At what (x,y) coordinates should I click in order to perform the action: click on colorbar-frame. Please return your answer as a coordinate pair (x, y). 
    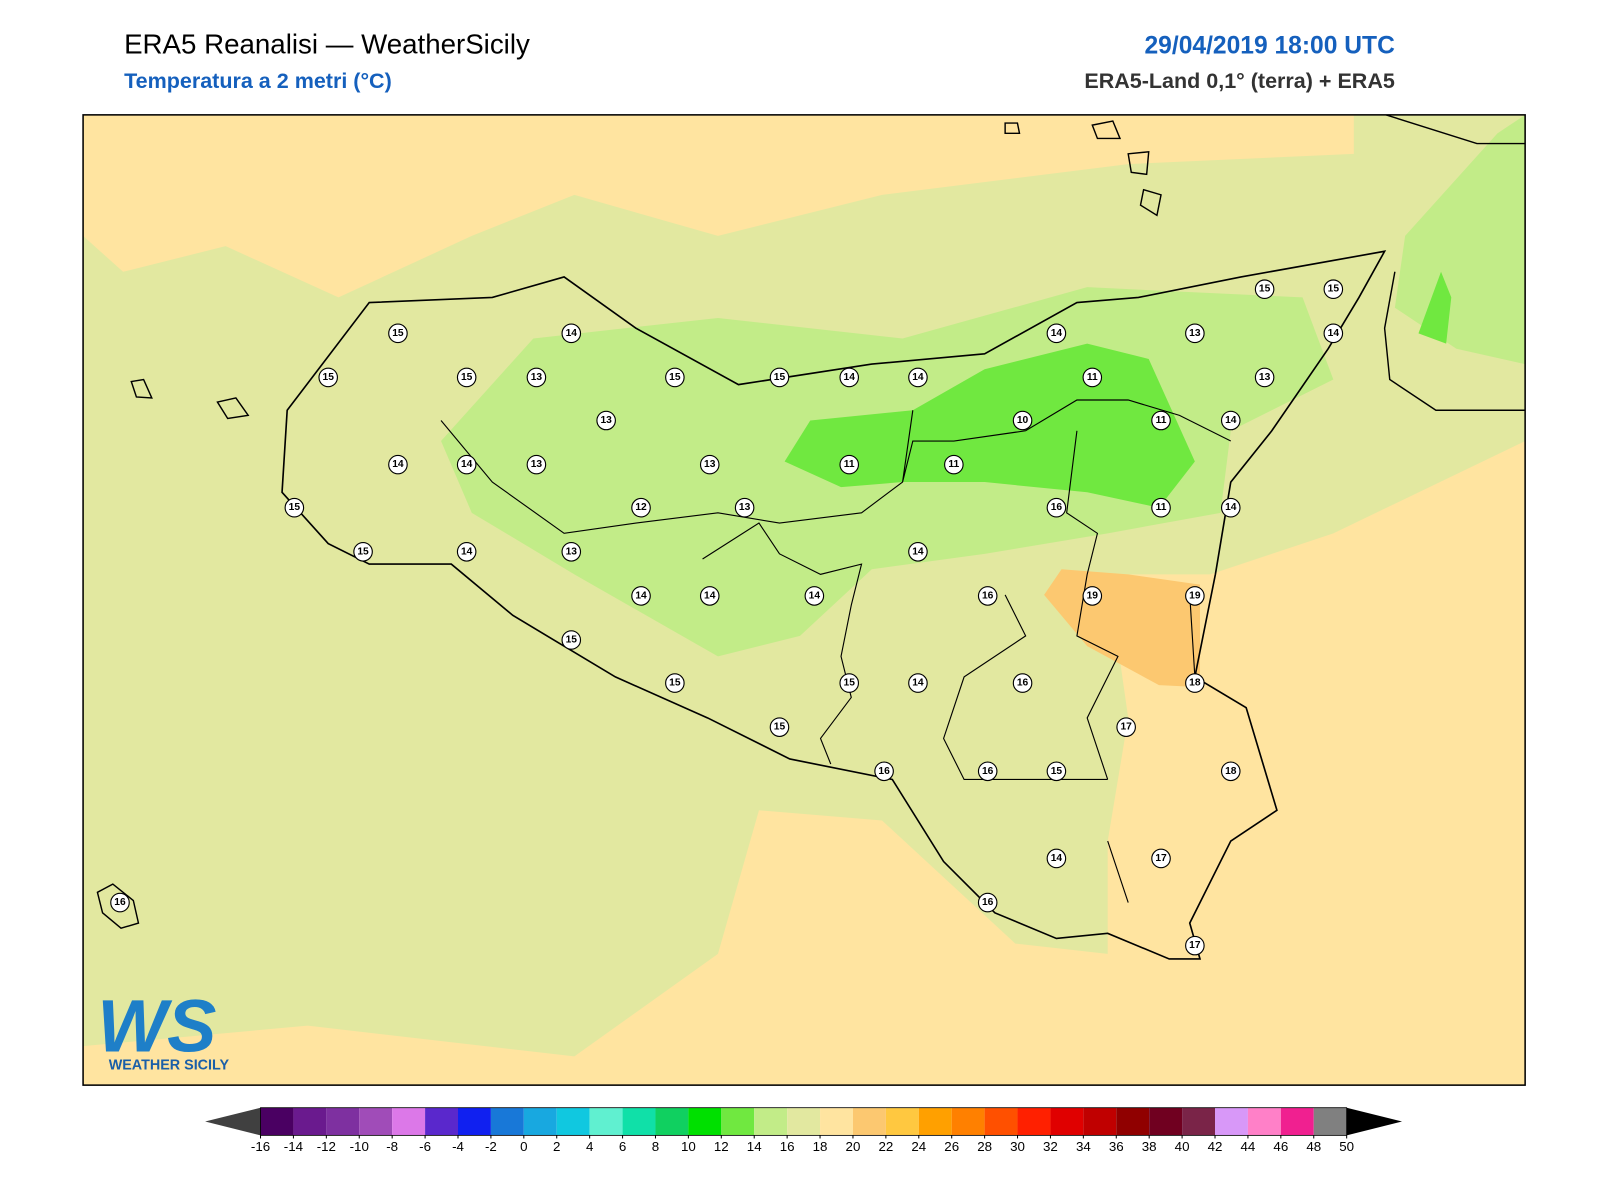
    Looking at the image, I should click on (804, 1121).